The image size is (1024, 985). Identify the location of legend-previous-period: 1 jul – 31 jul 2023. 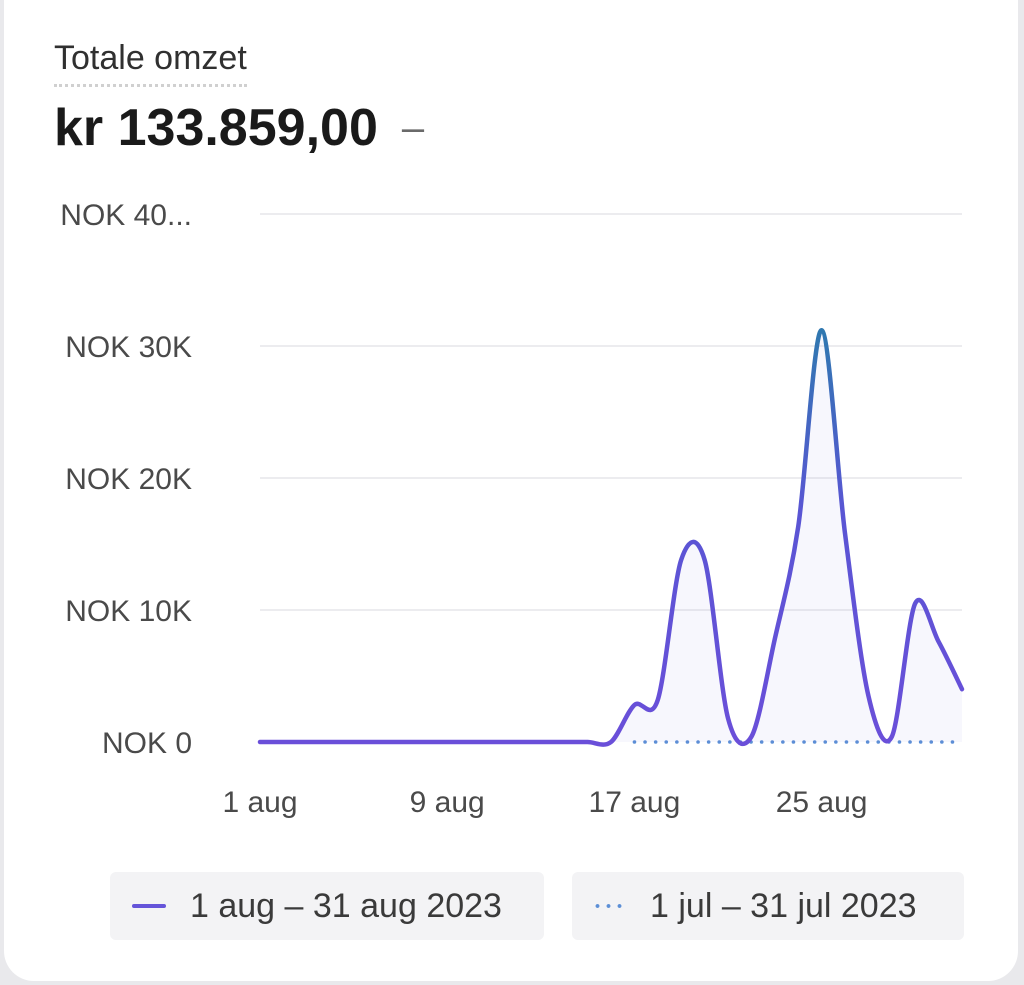
(768, 906).